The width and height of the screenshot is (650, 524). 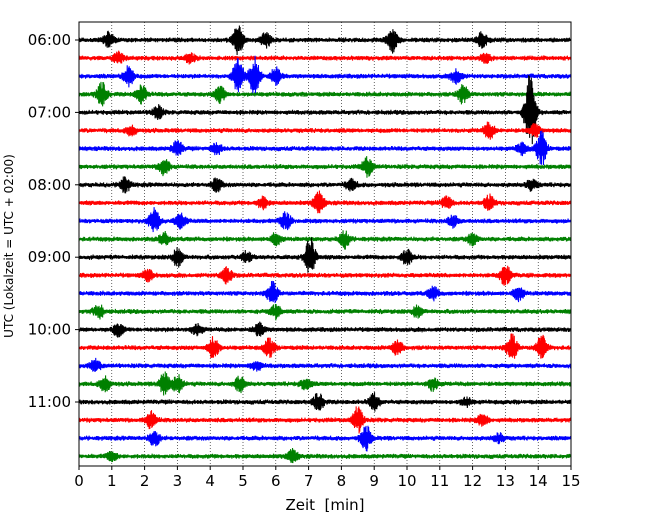 What do you see at coordinates (9, 246) in the screenshot?
I see `y-axis-label: UTC (Lokalzeit = UTC + 02:00)` at bounding box center [9, 246].